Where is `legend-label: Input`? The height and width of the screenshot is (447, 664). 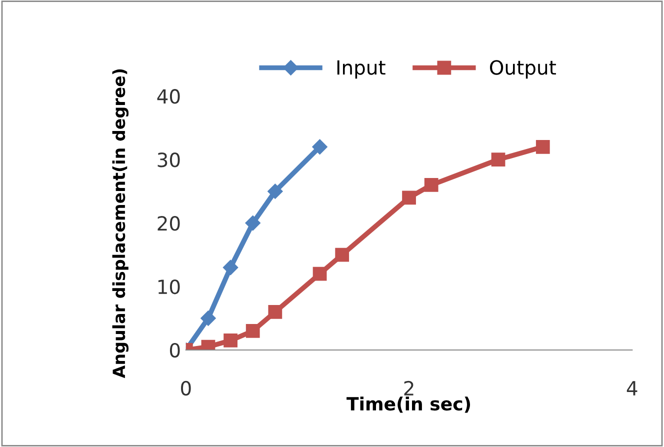 legend-label: Input is located at coordinates (361, 69).